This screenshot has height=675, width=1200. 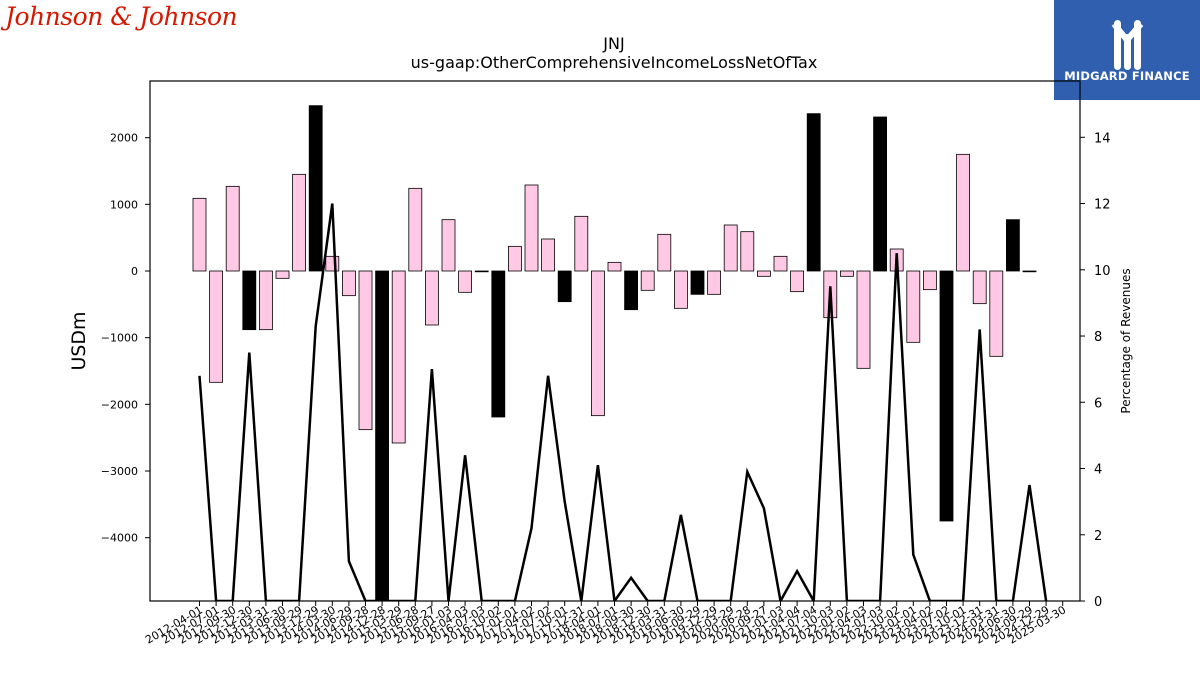 What do you see at coordinates (79, 340) in the screenshot?
I see `y-axis-label: USDm` at bounding box center [79, 340].